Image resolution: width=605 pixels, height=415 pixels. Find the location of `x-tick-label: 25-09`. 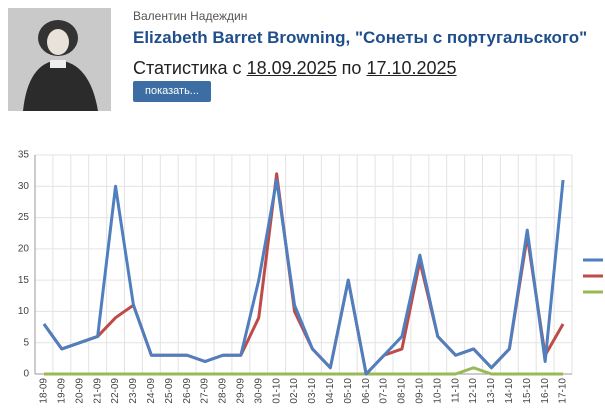

x-tick-label: 25-09 is located at coordinates (169, 391).